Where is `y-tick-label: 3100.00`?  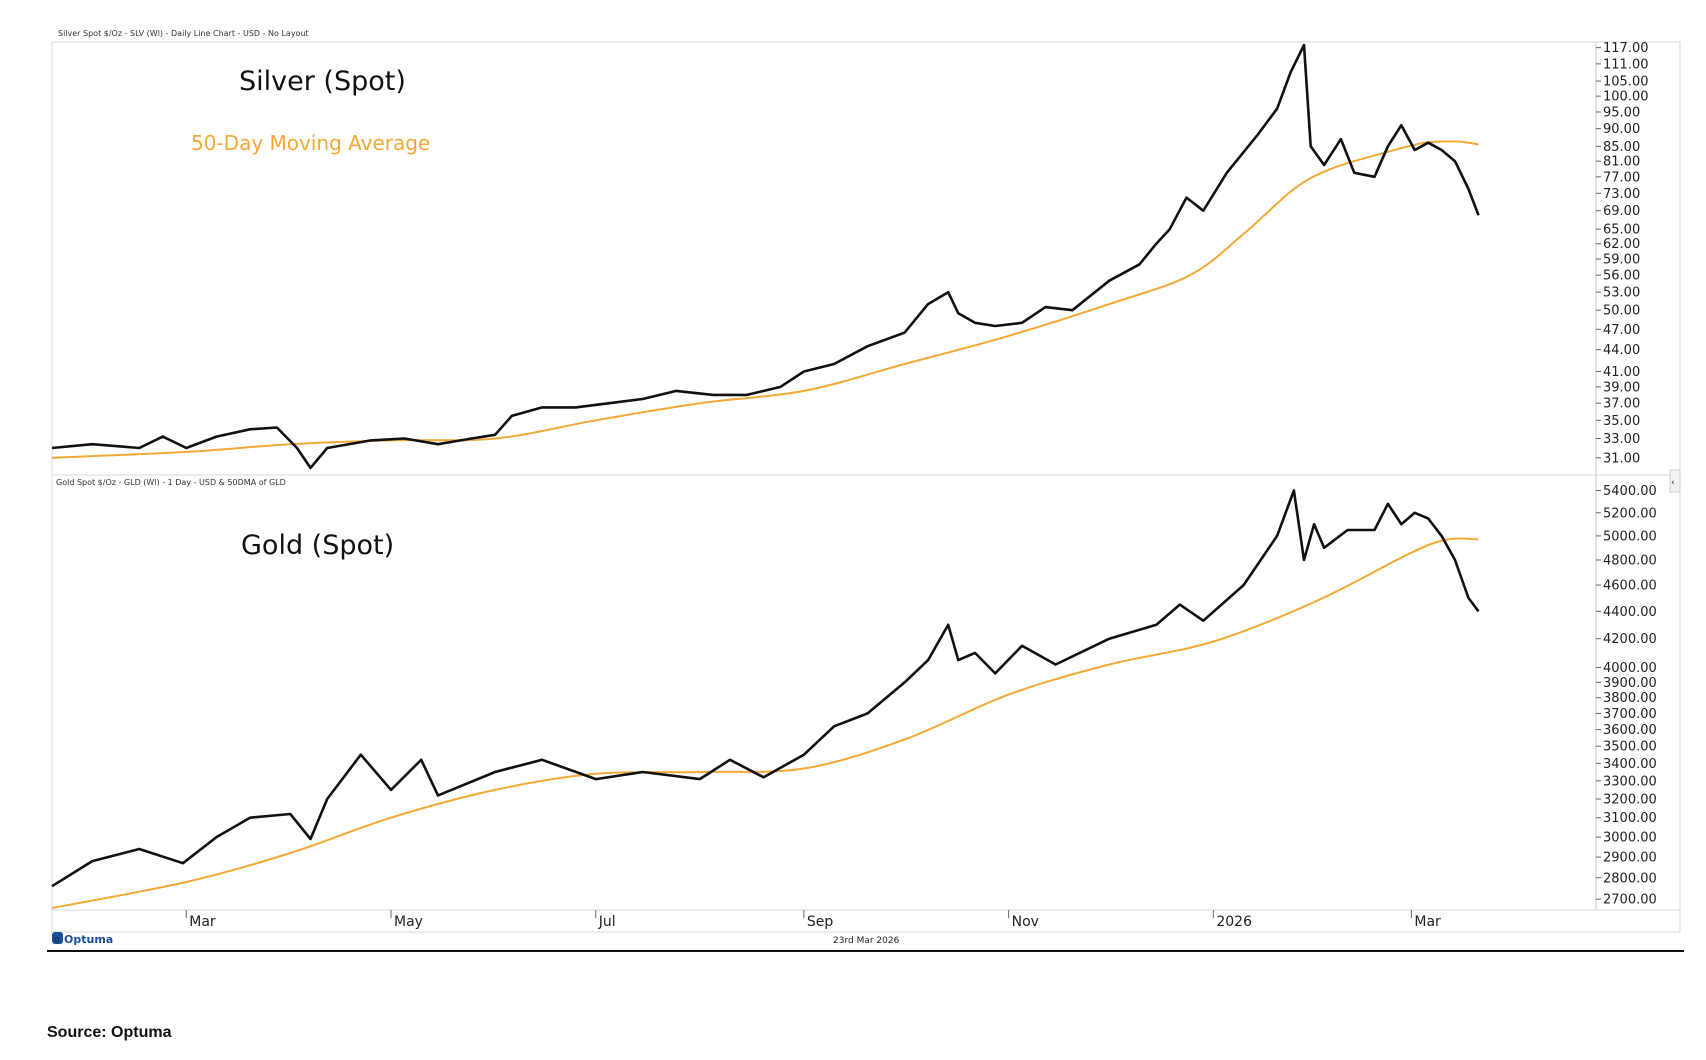 y-tick-label: 3100.00 is located at coordinates (1630, 818).